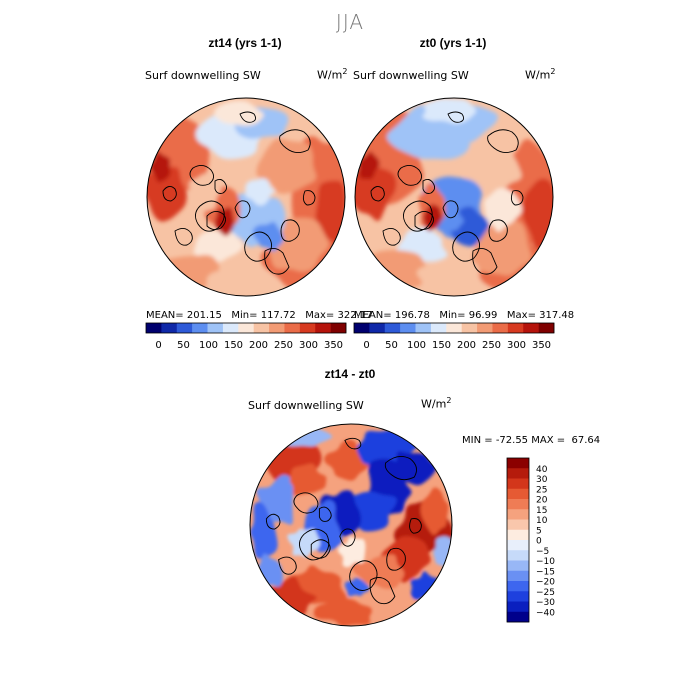  What do you see at coordinates (477, 440) in the screenshot?
I see `panel-3-min-label: MIN =` at bounding box center [477, 440].